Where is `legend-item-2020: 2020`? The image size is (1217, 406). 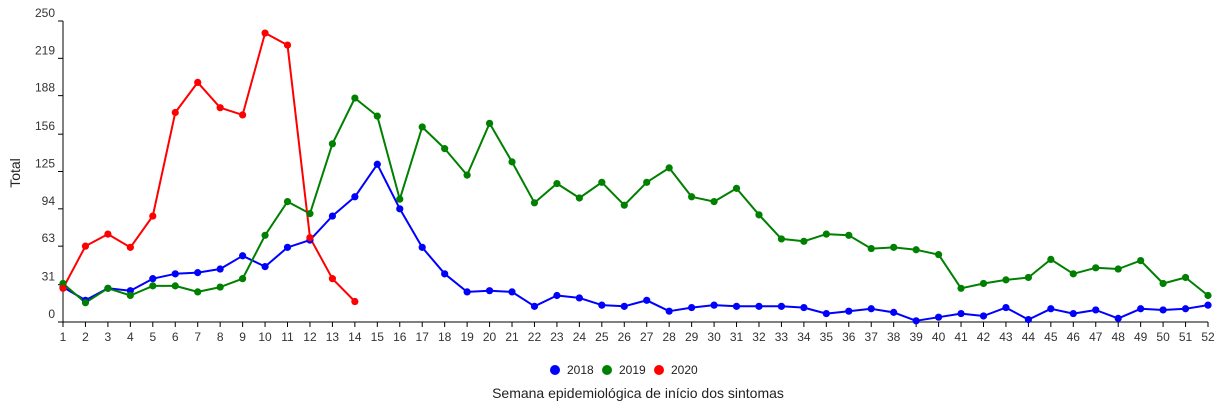
legend-item-2020: 2020 is located at coordinates (676, 370).